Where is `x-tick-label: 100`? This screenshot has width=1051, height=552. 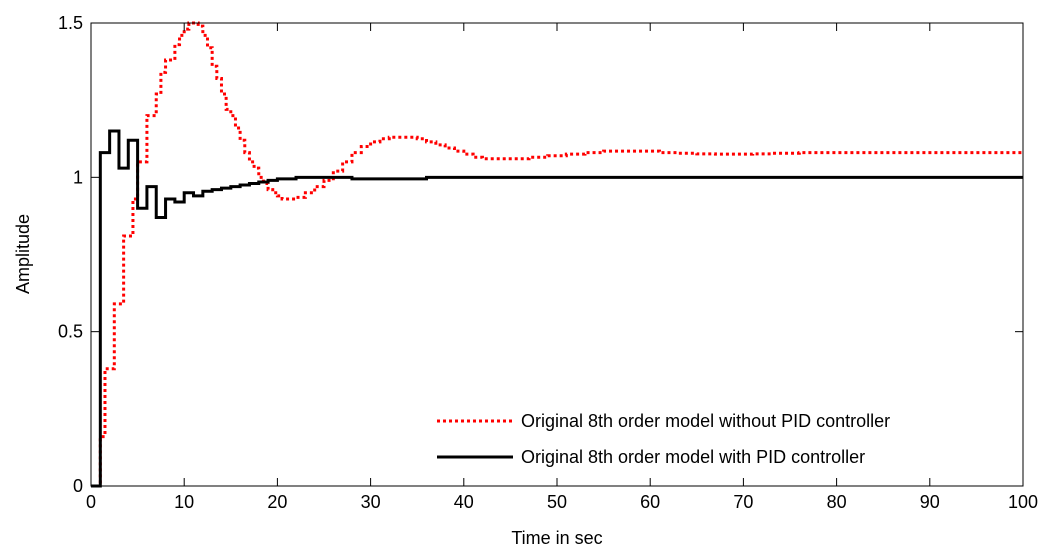
x-tick-label: 100 is located at coordinates (1023, 502).